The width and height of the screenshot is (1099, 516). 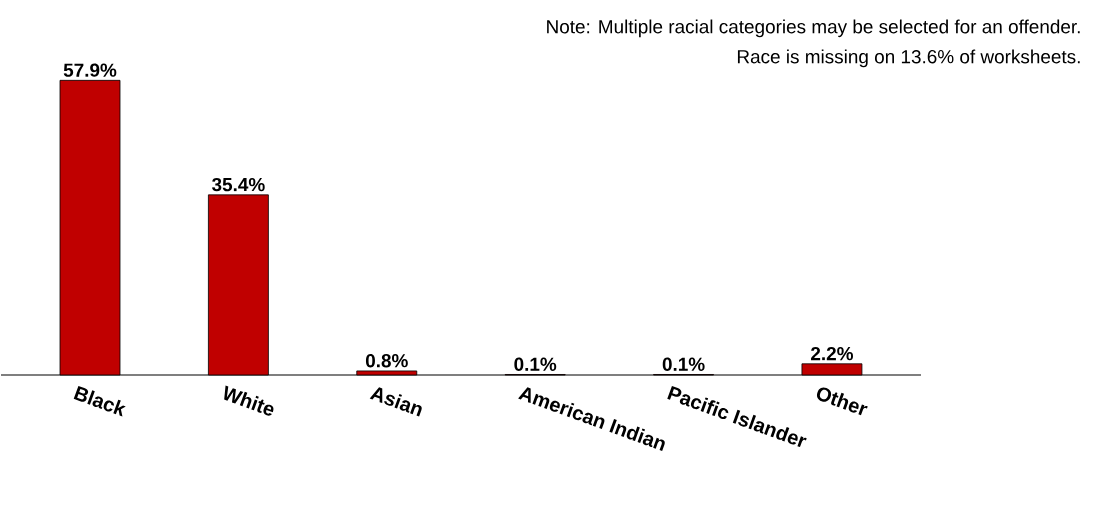 I want to click on text: Race is missing on 13.6% of worksheets., so click(x=908, y=58).